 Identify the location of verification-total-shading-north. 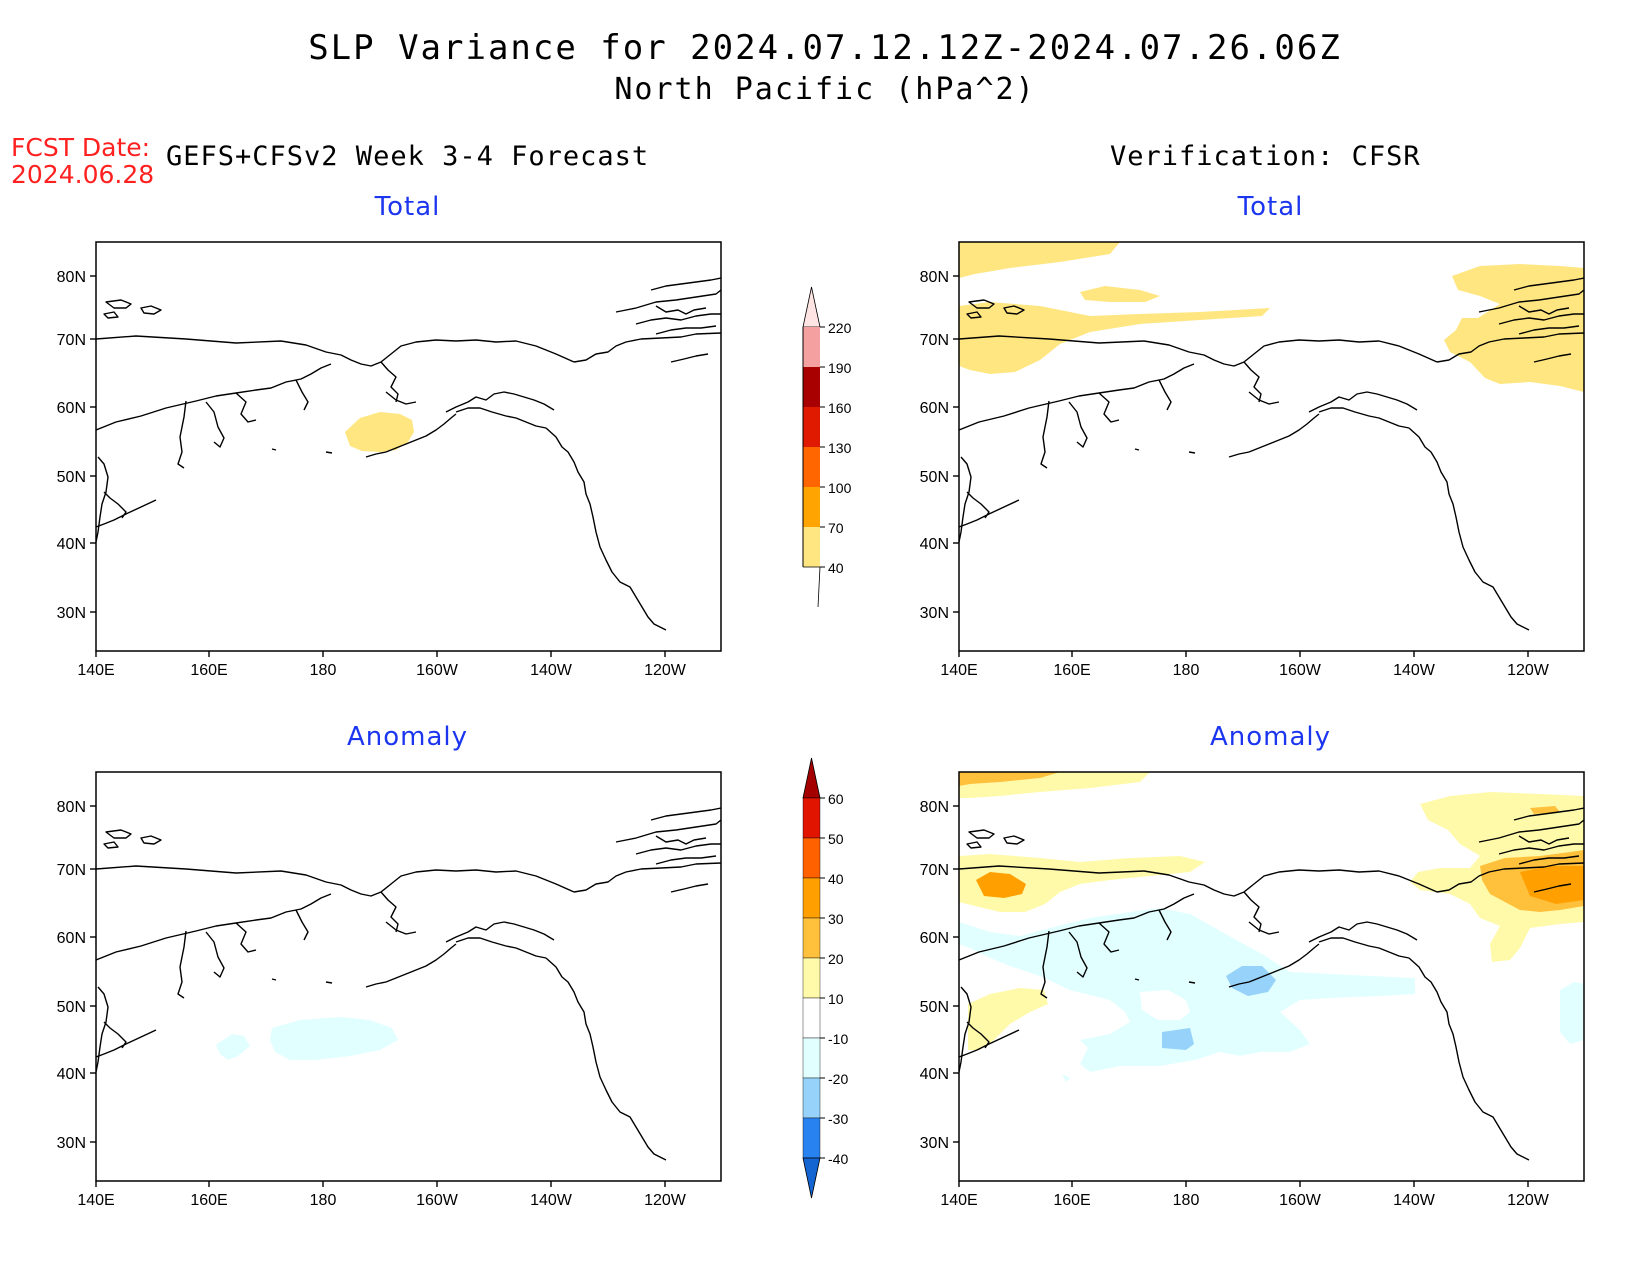
(1039, 260).